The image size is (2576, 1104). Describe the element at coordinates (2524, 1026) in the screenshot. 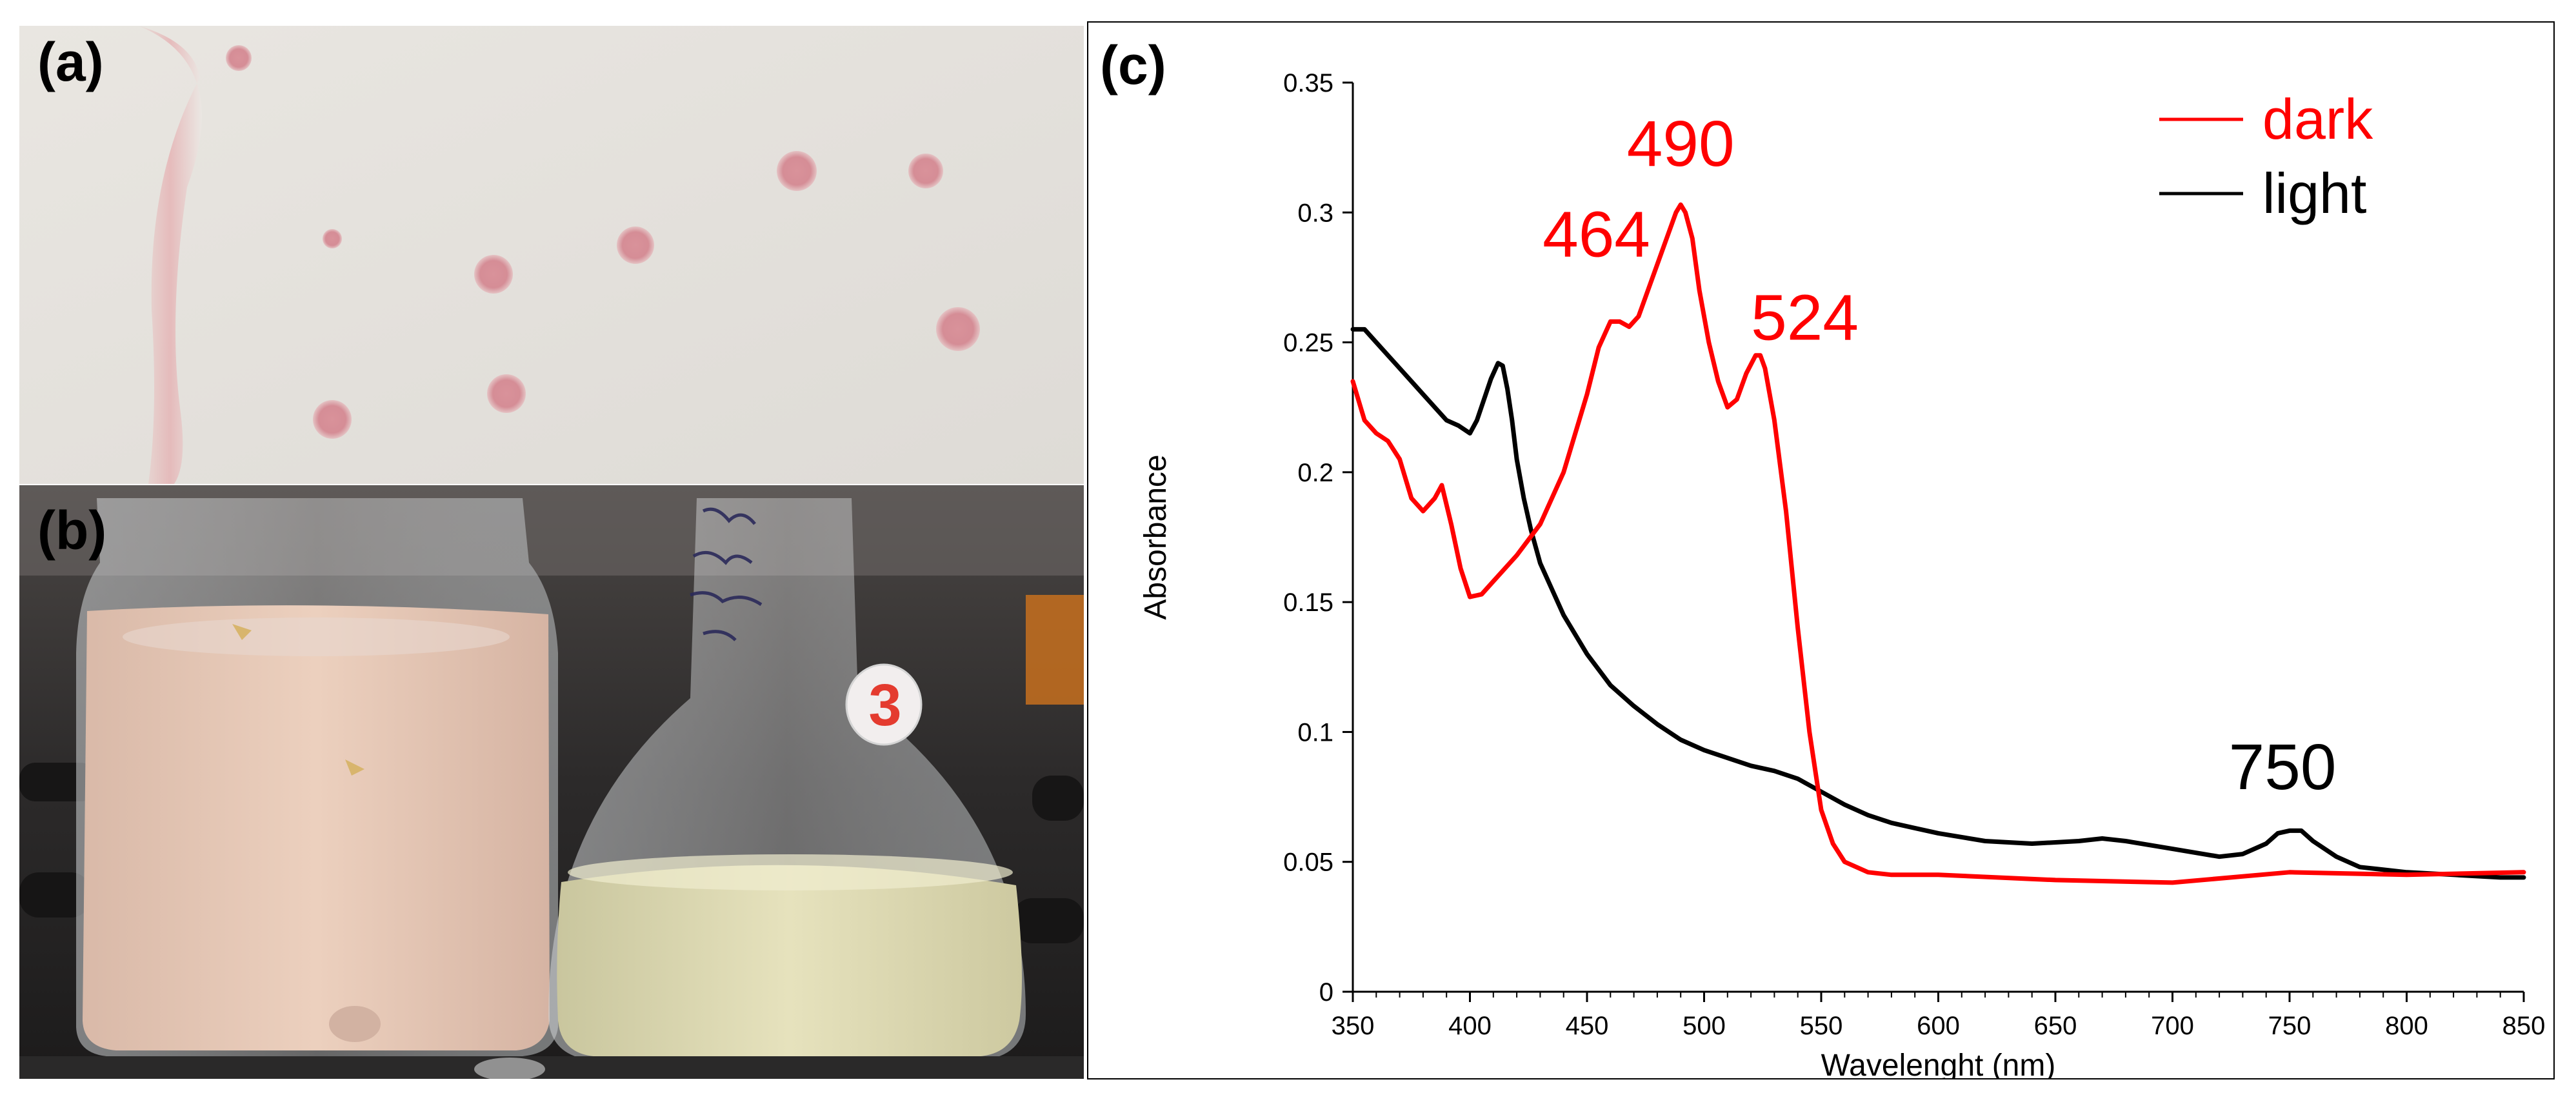

I see `x-tick-label: 850` at that location.